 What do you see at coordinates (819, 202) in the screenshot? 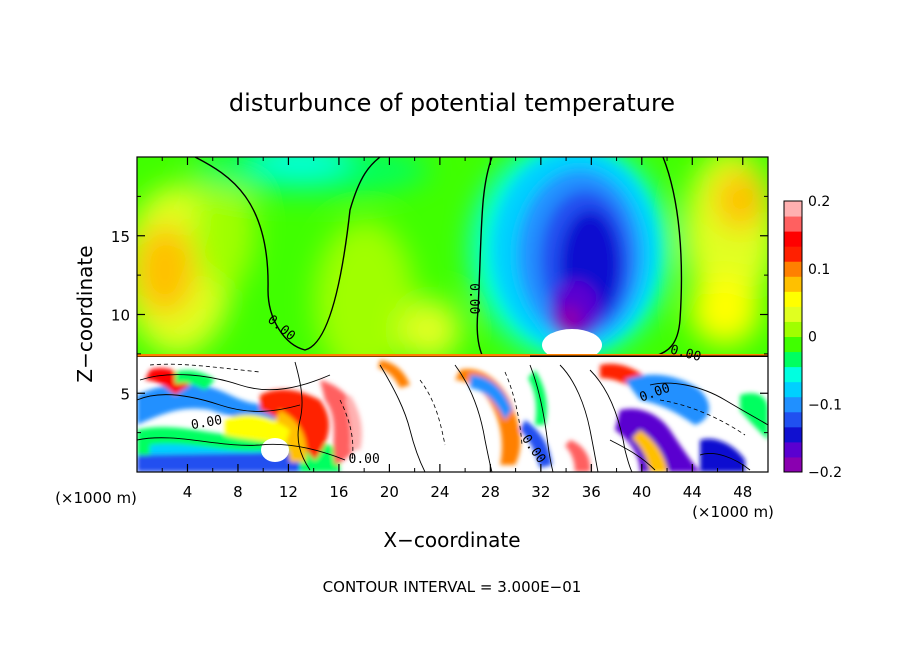
I see `colorbar-tick-label: 0.2` at bounding box center [819, 202].